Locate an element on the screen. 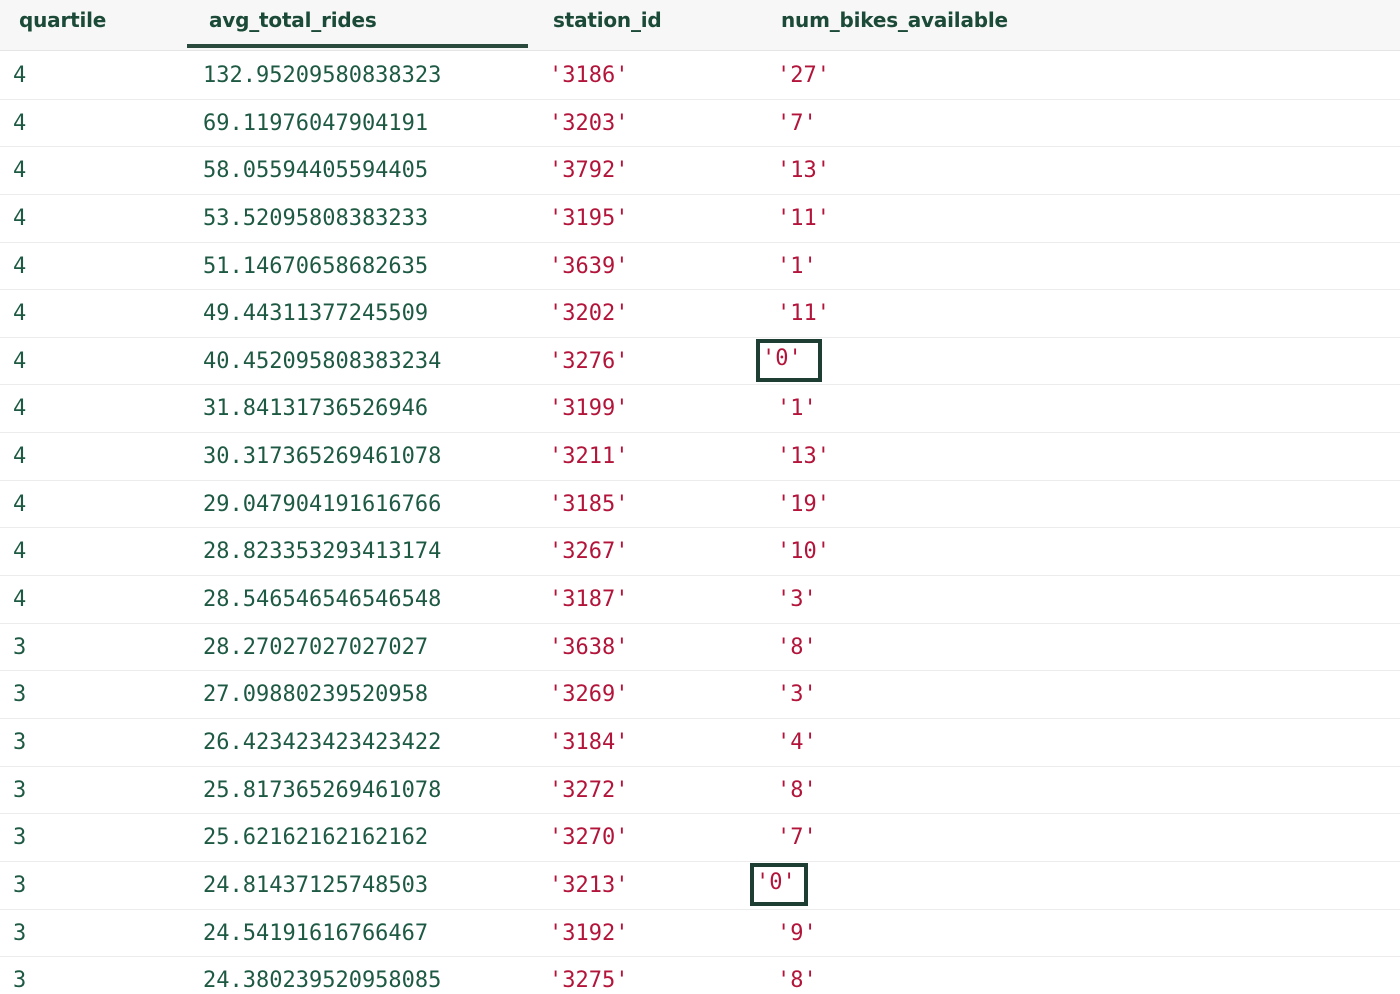  cell-station-id: '3199' is located at coordinates (589, 409).